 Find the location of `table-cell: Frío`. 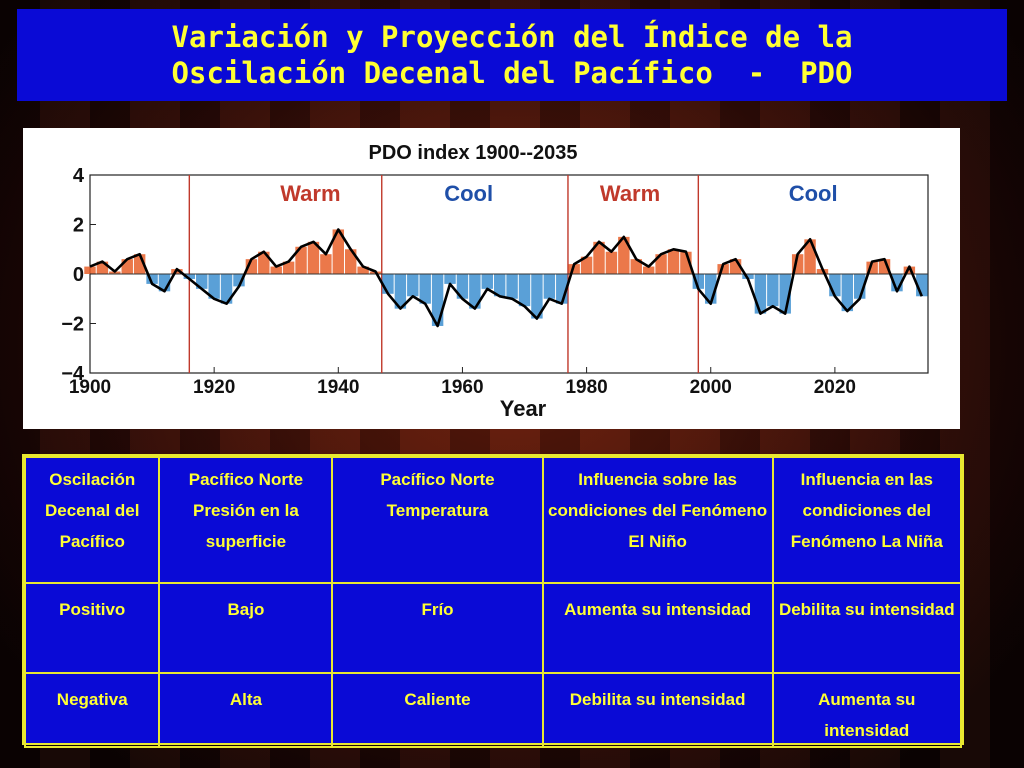

table-cell: Frío is located at coordinates (437, 628).